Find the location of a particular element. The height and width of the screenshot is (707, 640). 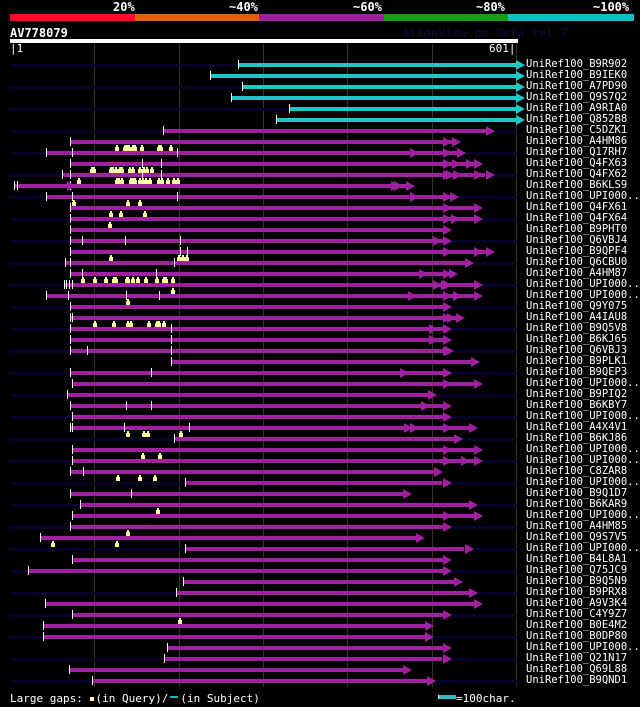

hit-label: UniRef100_B9PRX8 is located at coordinates (577, 592).